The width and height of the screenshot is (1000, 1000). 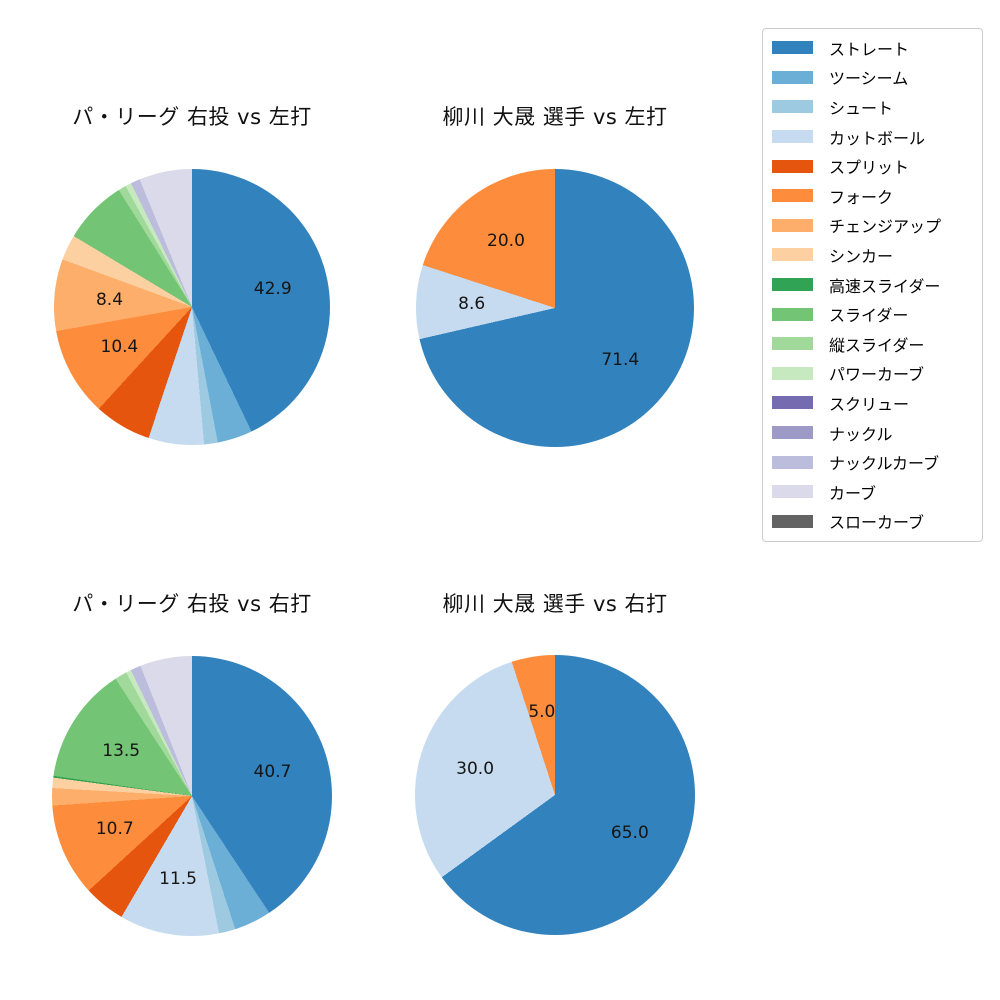 What do you see at coordinates (542, 712) in the screenshot?
I see `percent-label: 5.0` at bounding box center [542, 712].